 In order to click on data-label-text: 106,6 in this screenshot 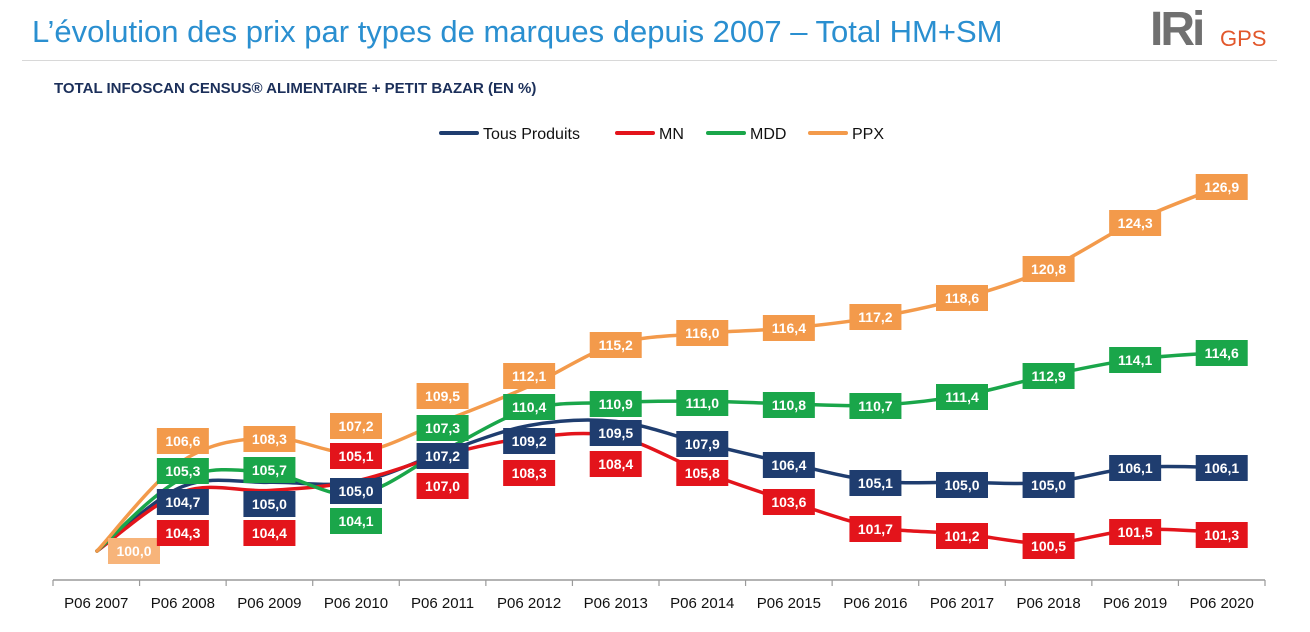, I will do `click(182, 441)`.